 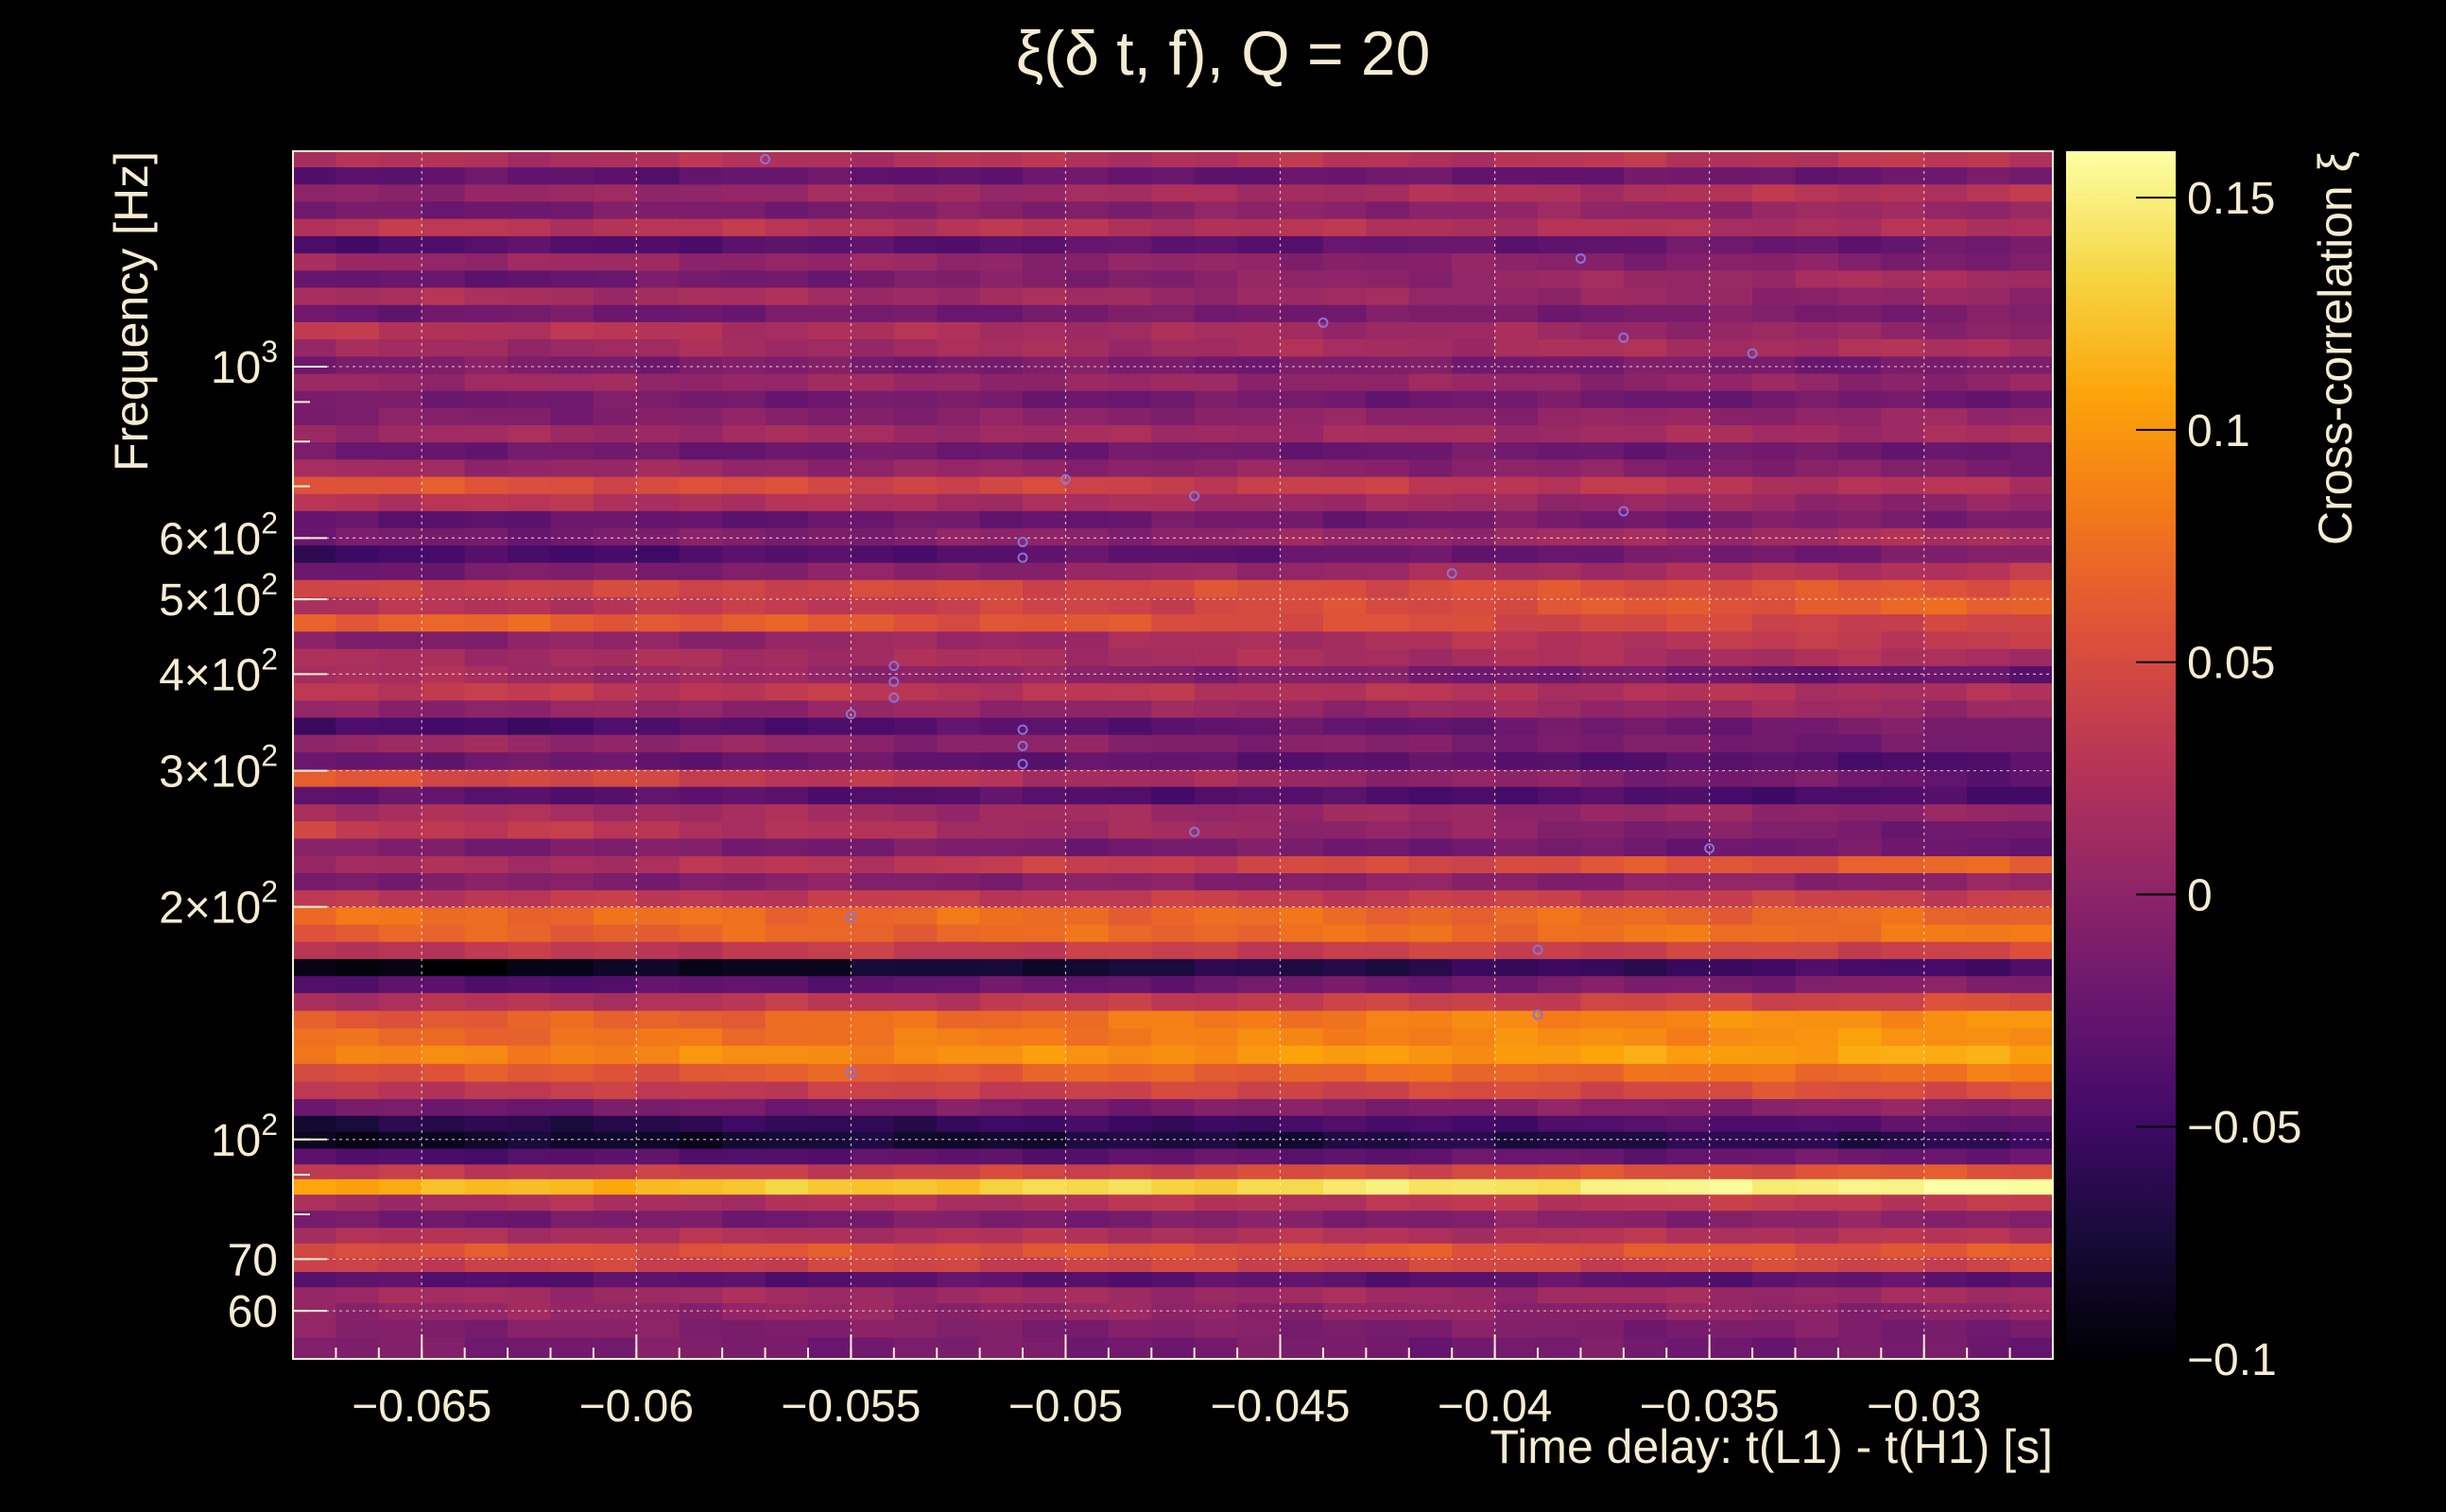 I want to click on colorbar-tick-label: 0.1, so click(x=2218, y=431).